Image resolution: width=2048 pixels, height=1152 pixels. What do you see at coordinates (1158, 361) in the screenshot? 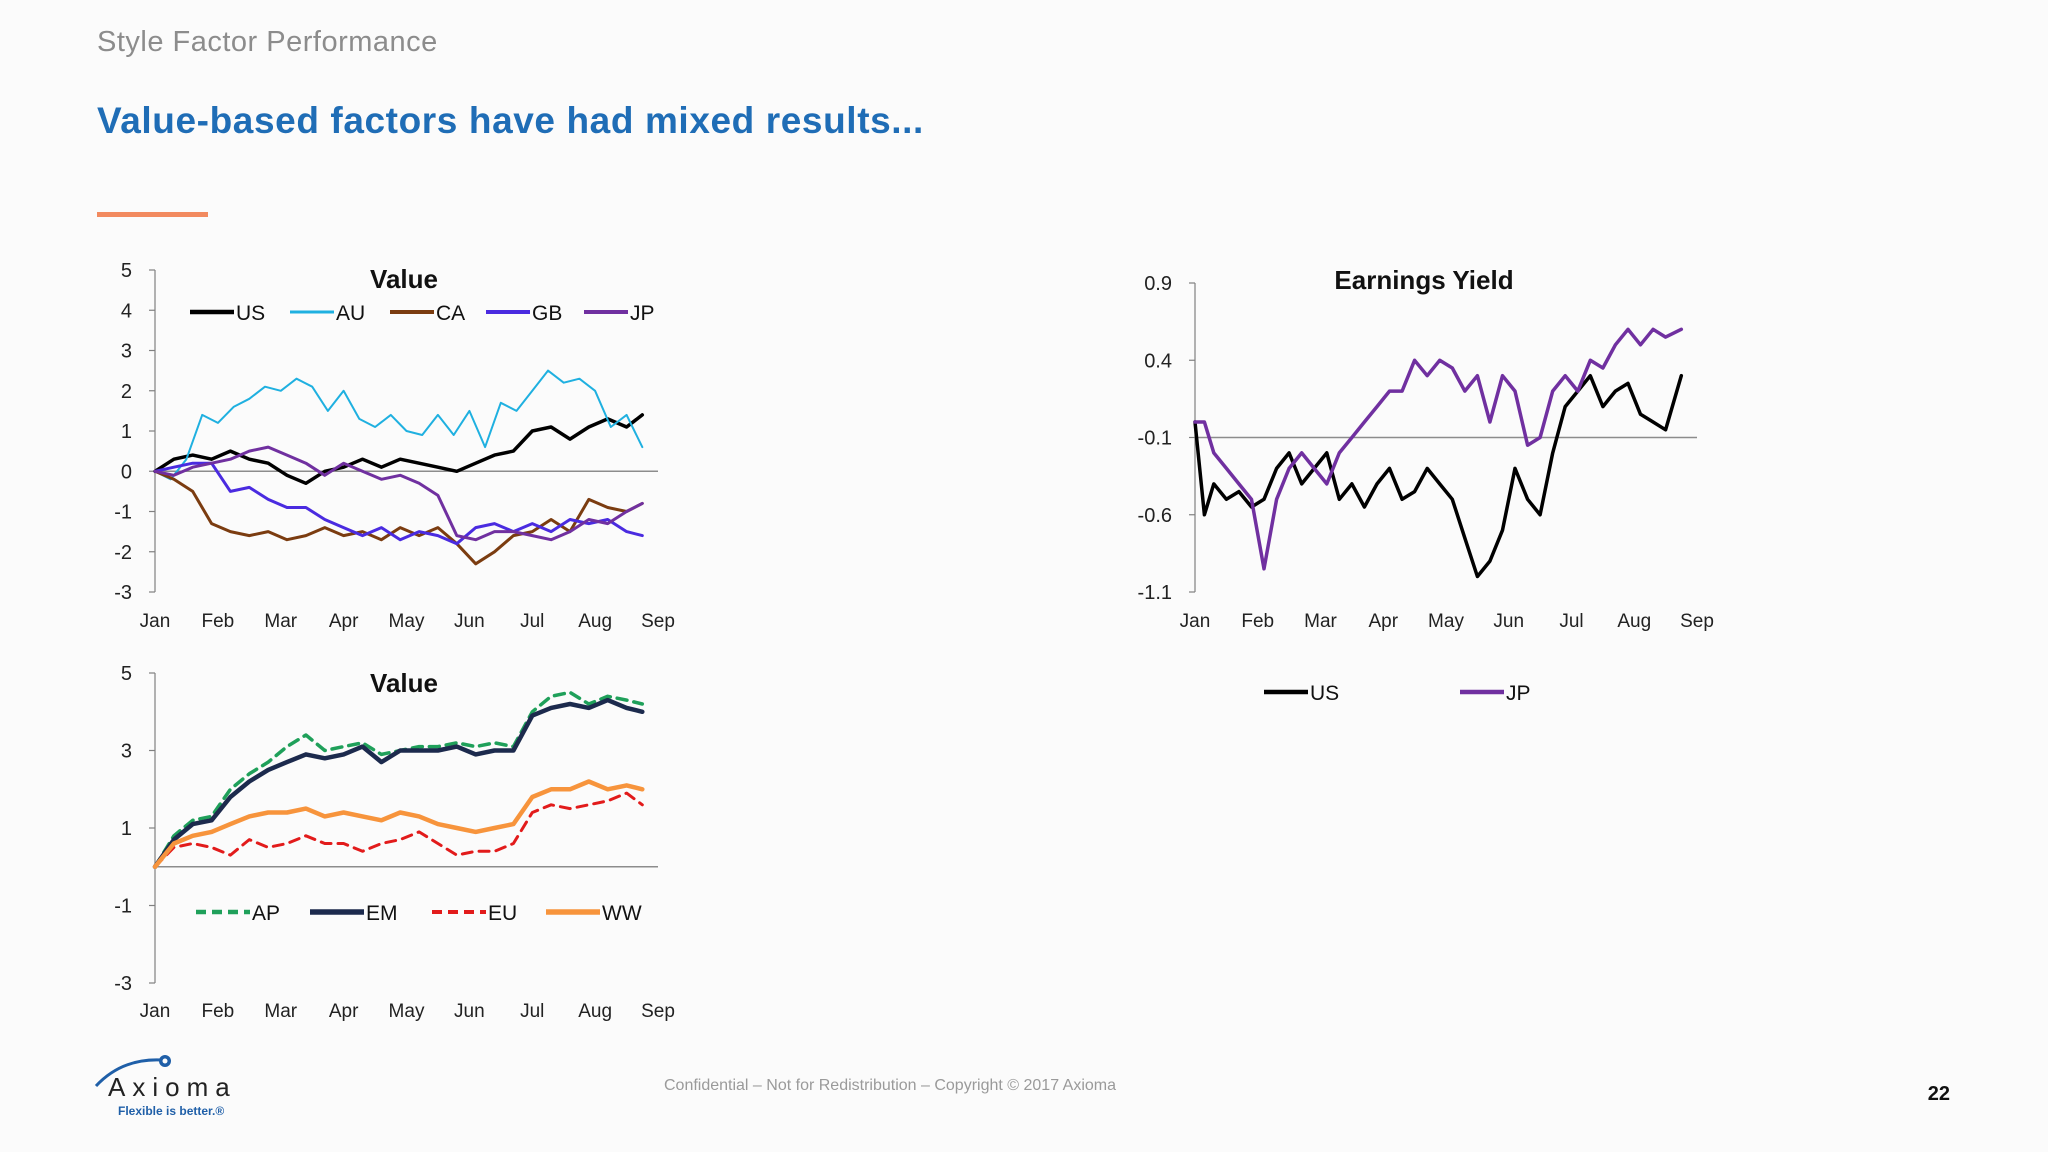
I see `y-tick-label: 0.4` at bounding box center [1158, 361].